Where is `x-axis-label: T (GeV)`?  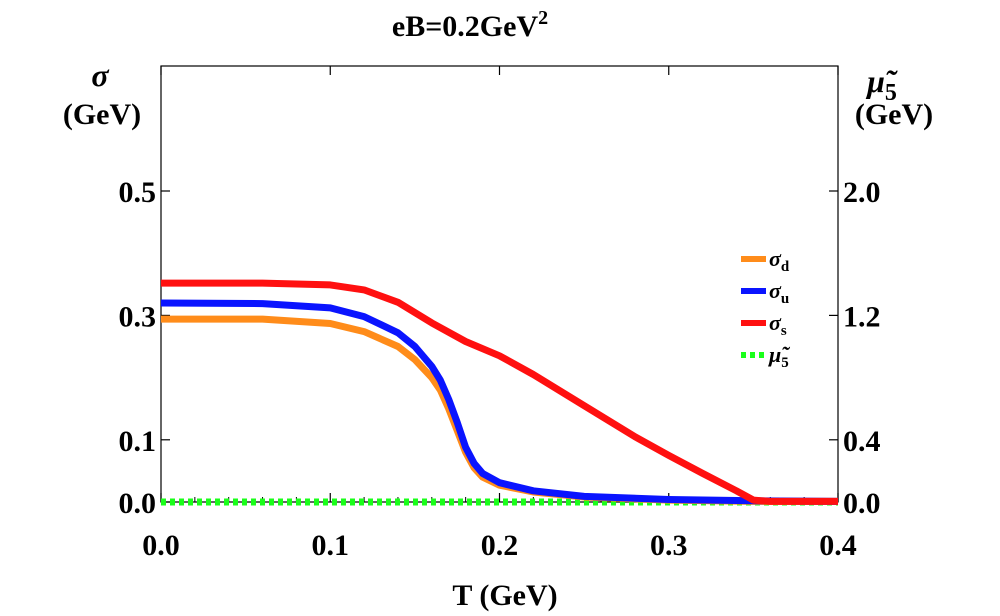
x-axis-label: T (GeV) is located at coordinates (504, 595).